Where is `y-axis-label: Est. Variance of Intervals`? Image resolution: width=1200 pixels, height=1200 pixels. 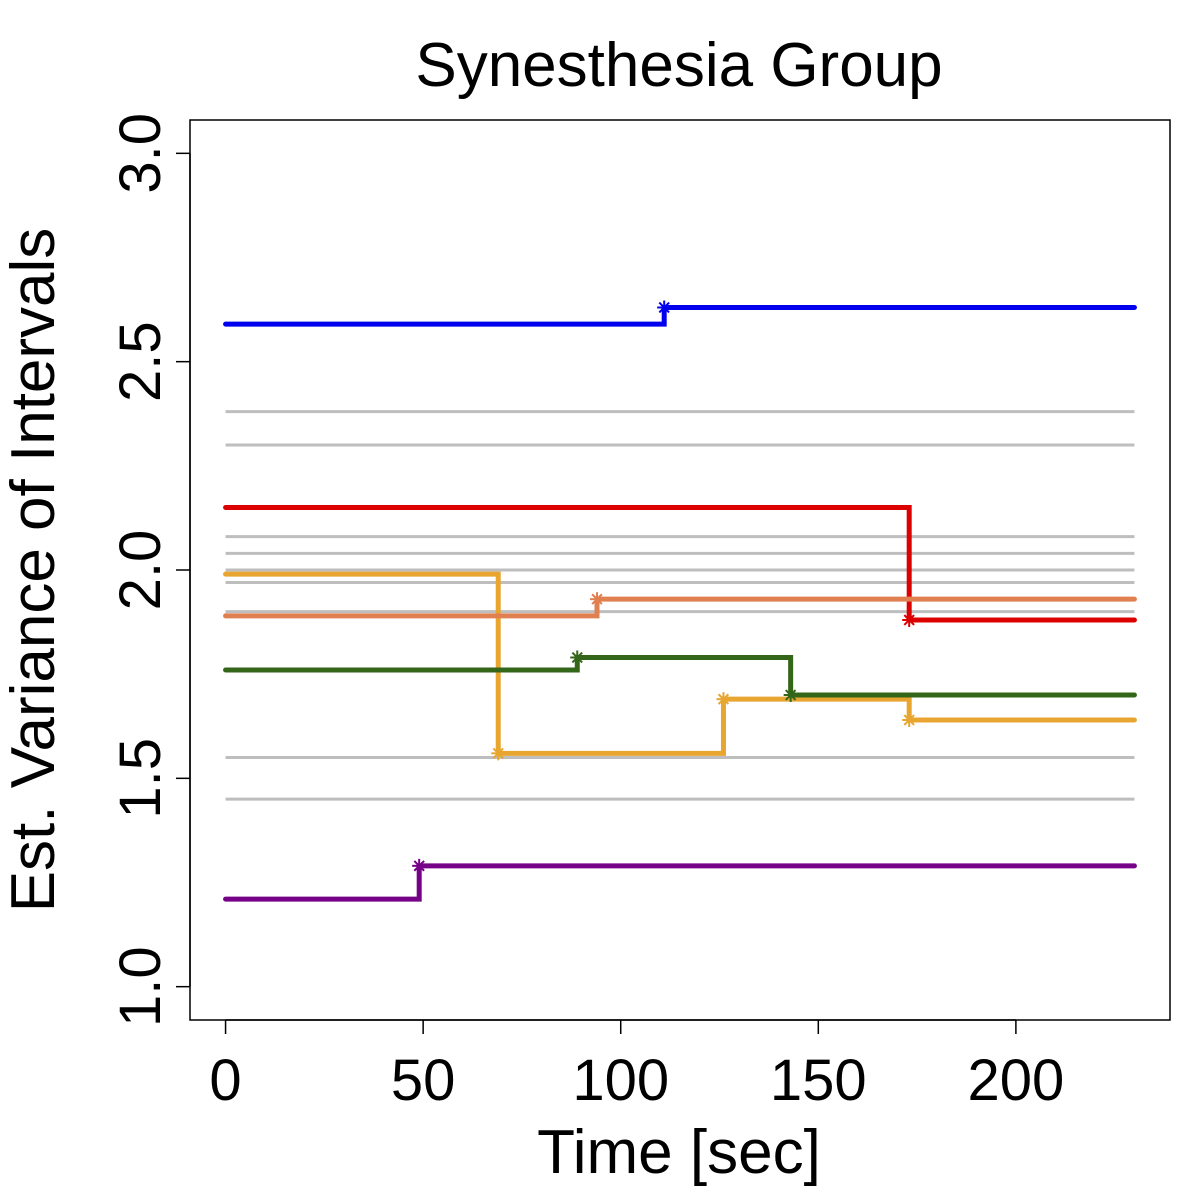 y-axis-label: Est. Variance of Intervals is located at coordinates (34, 570).